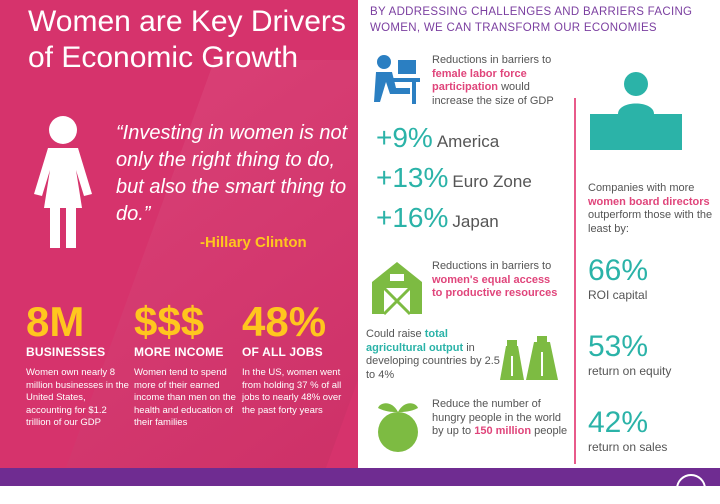 Image resolution: width=720 pixels, height=504 pixels. Describe the element at coordinates (415, 341) in the screenshot. I see `agri-highlight: total agricultural output` at that location.